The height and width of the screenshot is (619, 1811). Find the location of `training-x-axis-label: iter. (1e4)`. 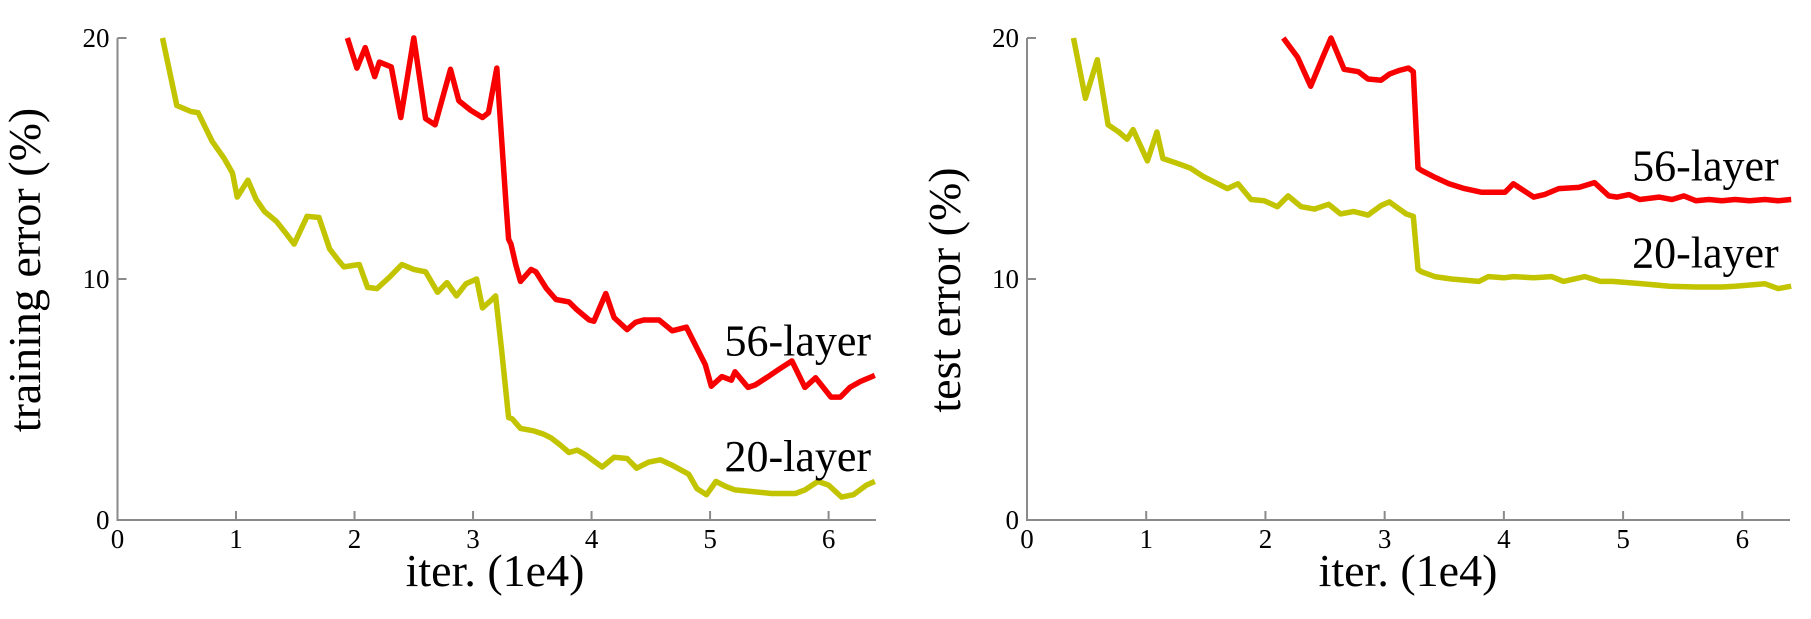

training-x-axis-label: iter. (1e4) is located at coordinates (495, 570).